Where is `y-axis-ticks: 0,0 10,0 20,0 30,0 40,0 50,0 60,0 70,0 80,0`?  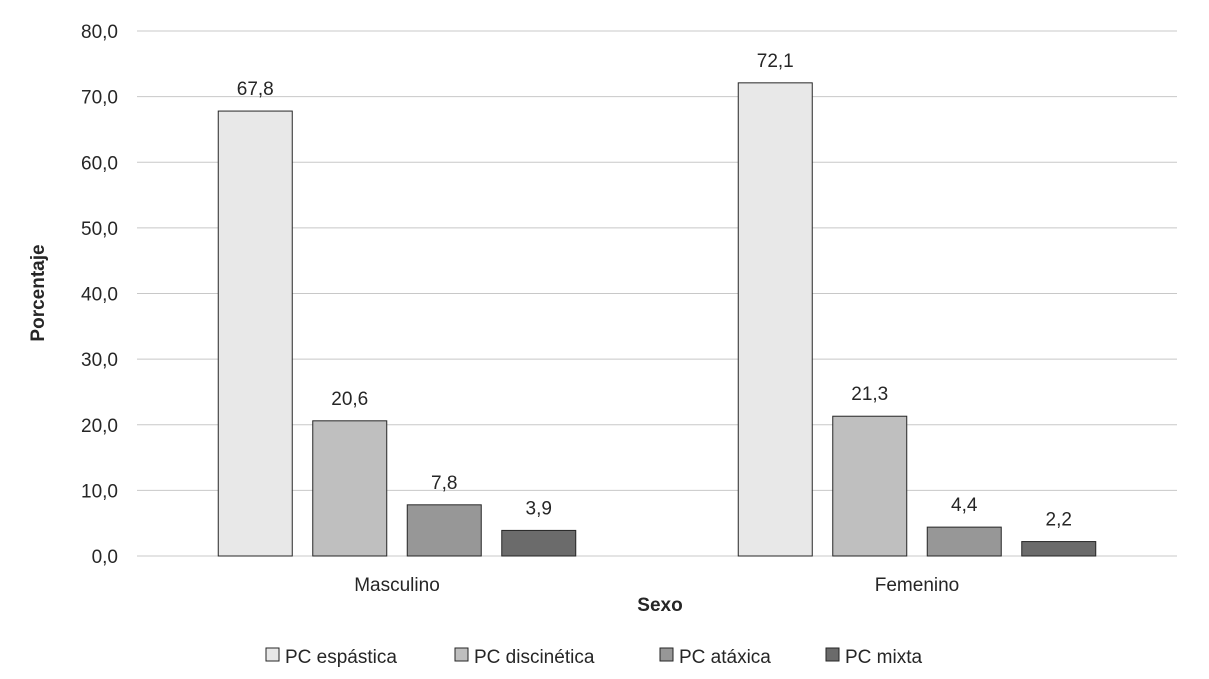 y-axis-ticks: 0,0 10,0 20,0 30,0 40,0 50,0 60,0 70,0 80,0 is located at coordinates (99, 295).